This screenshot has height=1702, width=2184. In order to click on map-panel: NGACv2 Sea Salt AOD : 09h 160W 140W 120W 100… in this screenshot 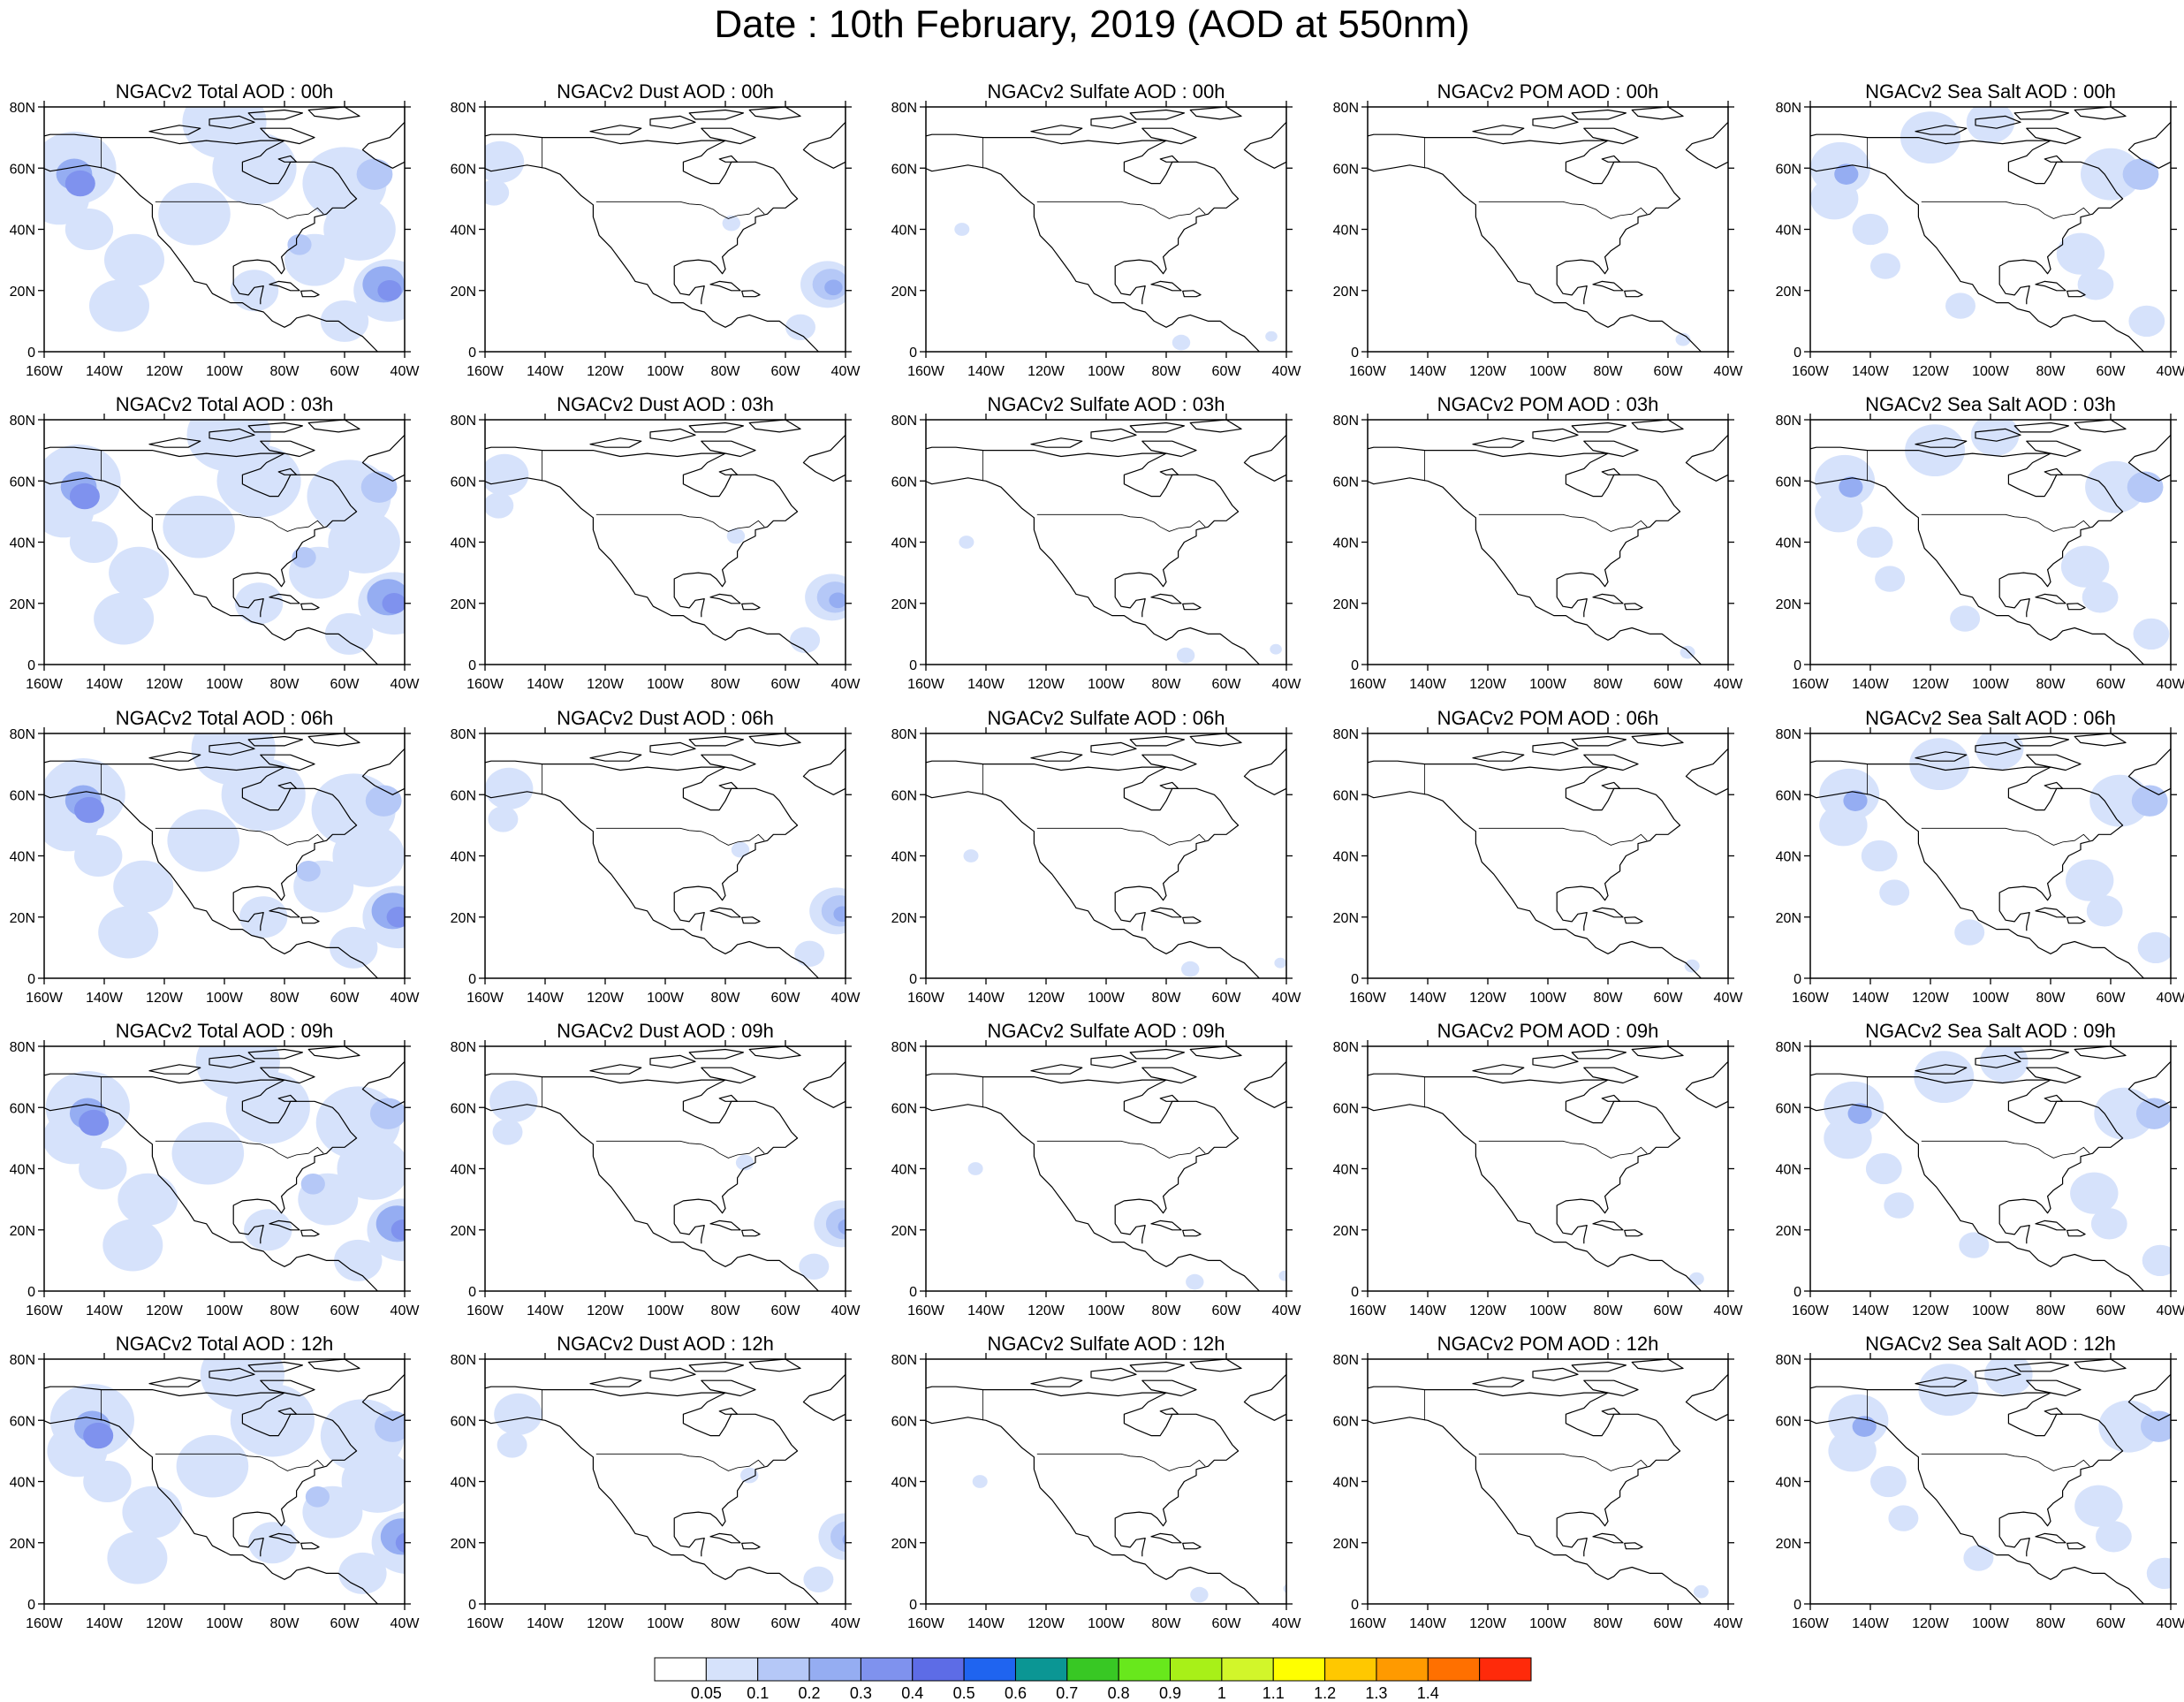, I will do `click(1980, 1169)`.